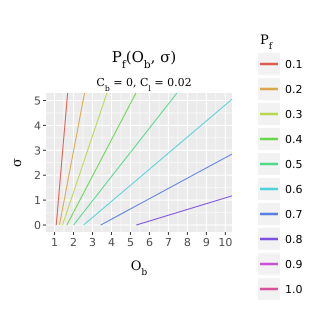  I want to click on legend-label: 0.2, so click(293, 89).